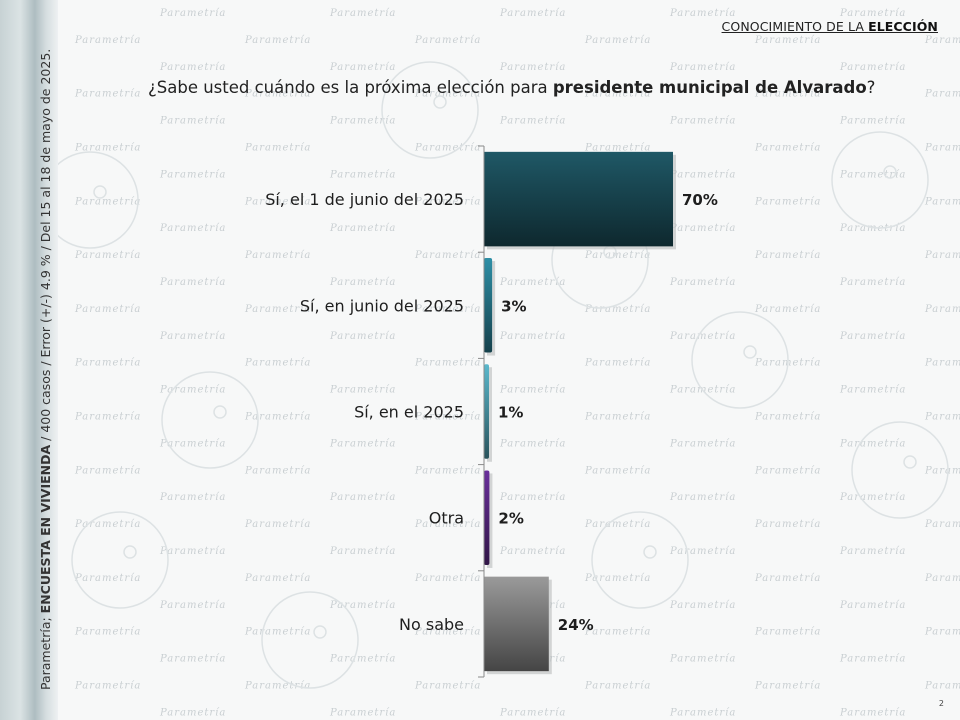  Describe the element at coordinates (431, 624) in the screenshot. I see `category-label: No sabe` at that location.